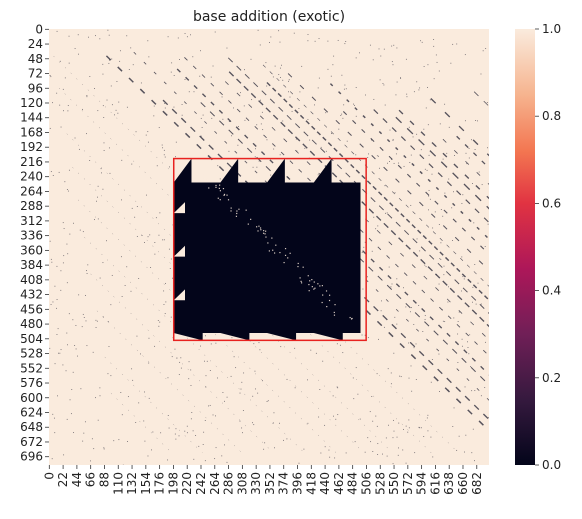 The image size is (582, 519). What do you see at coordinates (169, 381) in the screenshot?
I see `heatmap-streak` at bounding box center [169, 381].